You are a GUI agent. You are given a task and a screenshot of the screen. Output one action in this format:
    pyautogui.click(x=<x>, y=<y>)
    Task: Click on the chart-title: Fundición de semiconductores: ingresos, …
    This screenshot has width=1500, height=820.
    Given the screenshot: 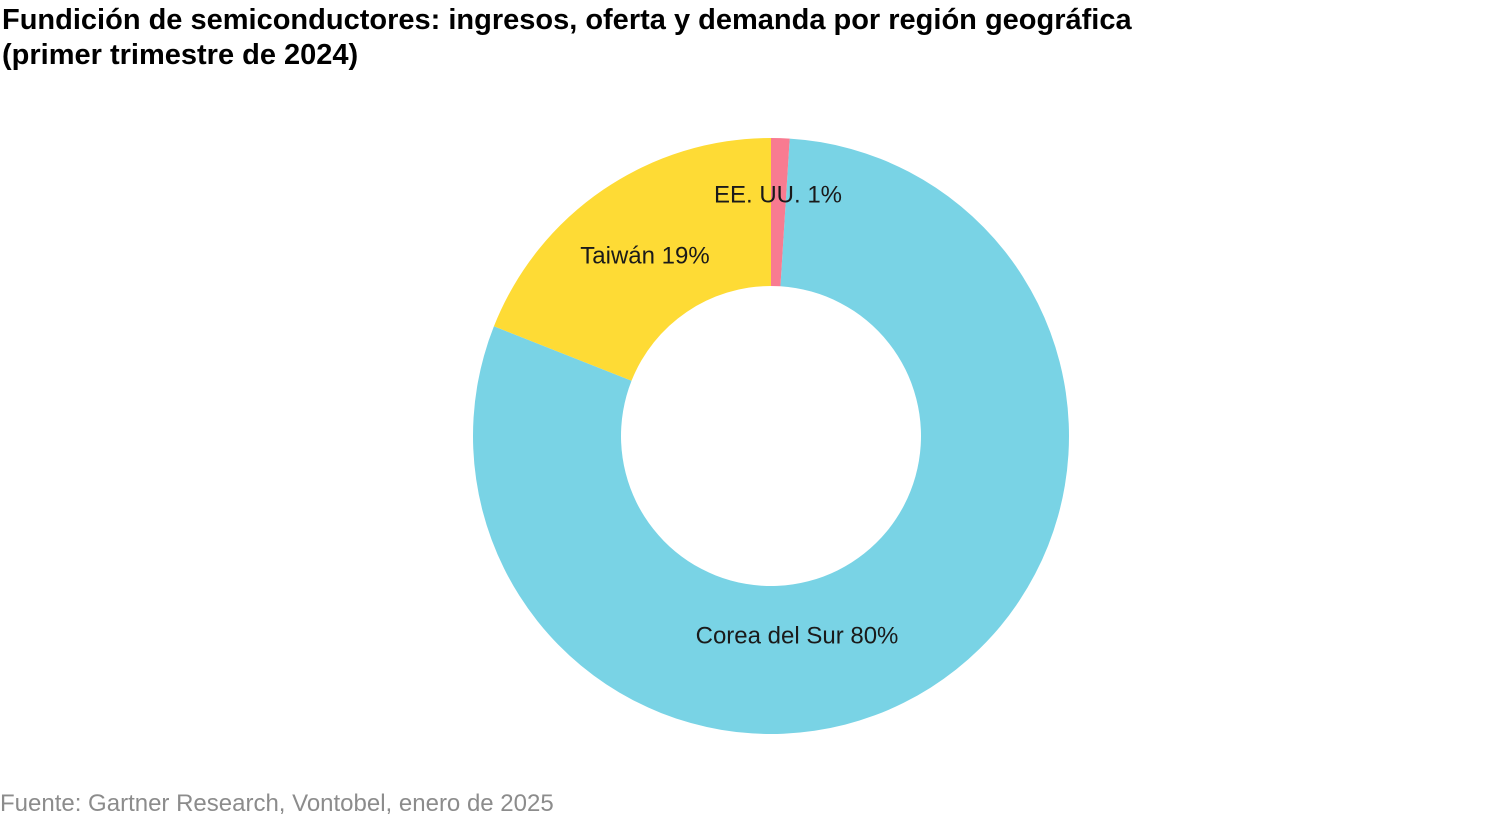 What is the action you would take?
    pyautogui.click(x=702, y=38)
    